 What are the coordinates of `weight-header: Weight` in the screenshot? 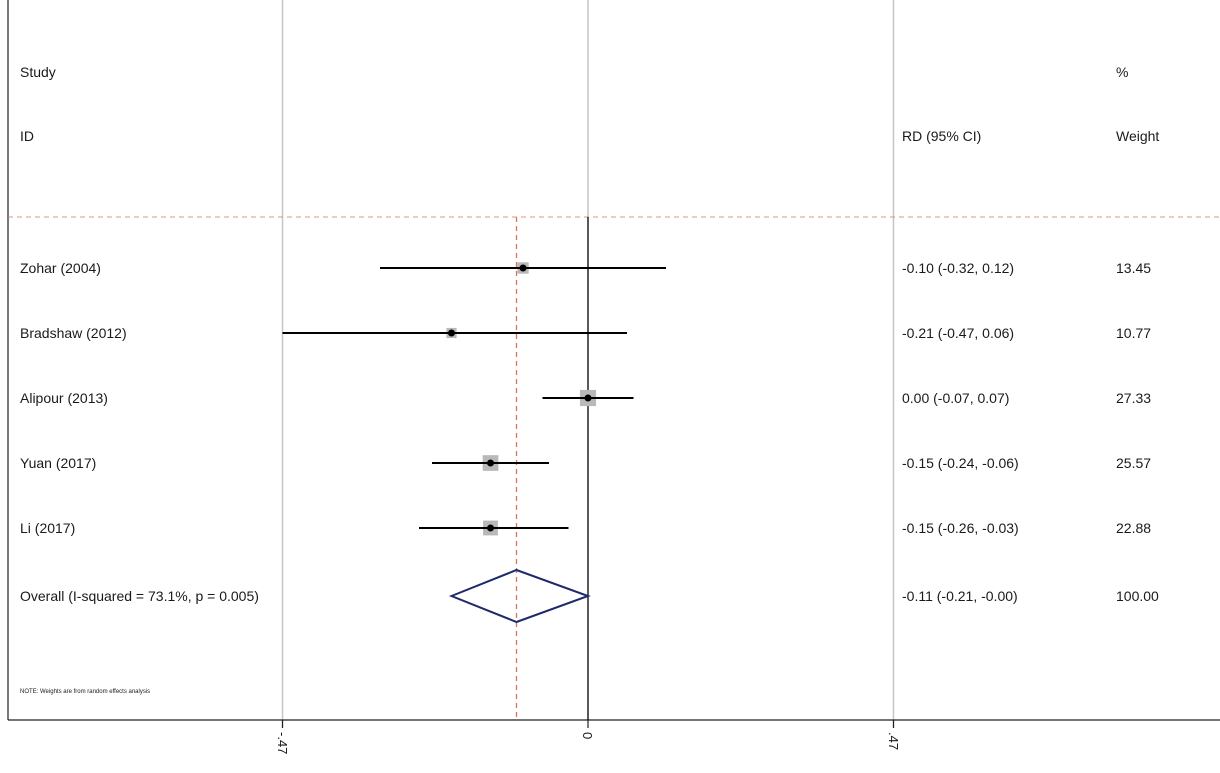 It's located at (1138, 136).